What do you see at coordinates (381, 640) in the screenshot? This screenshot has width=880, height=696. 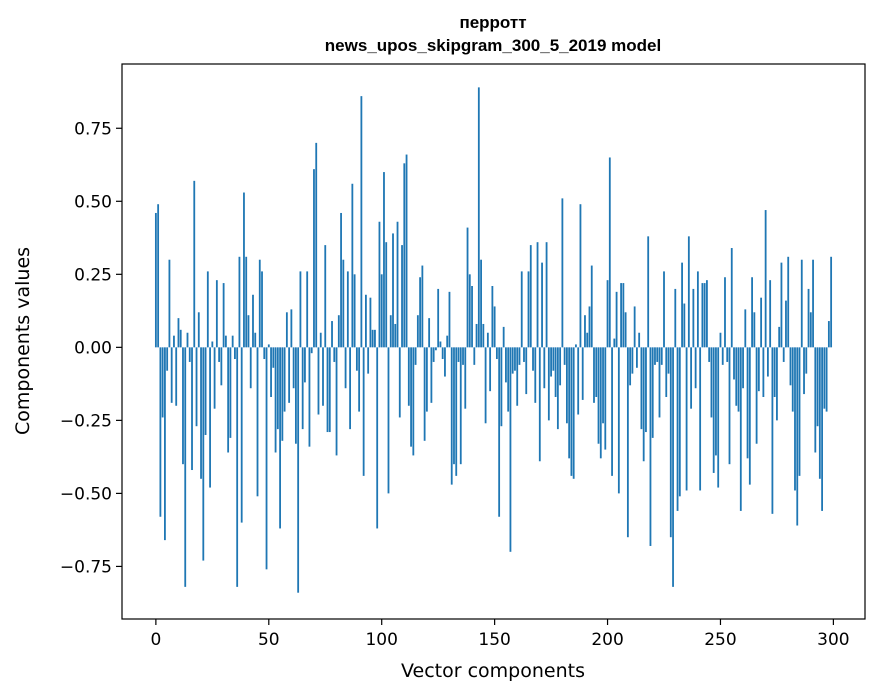 I see `x-tick-label: 100` at bounding box center [381, 640].